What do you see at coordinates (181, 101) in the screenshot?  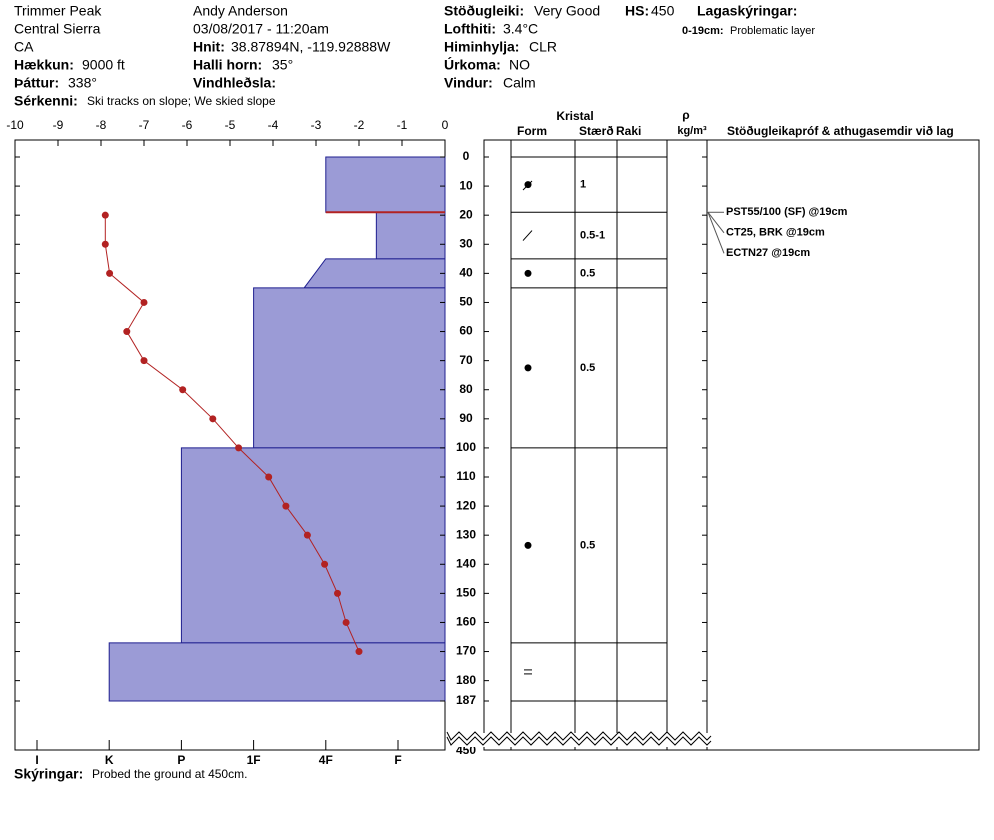 I see `value: Ski tracks on slope; We skied slope` at bounding box center [181, 101].